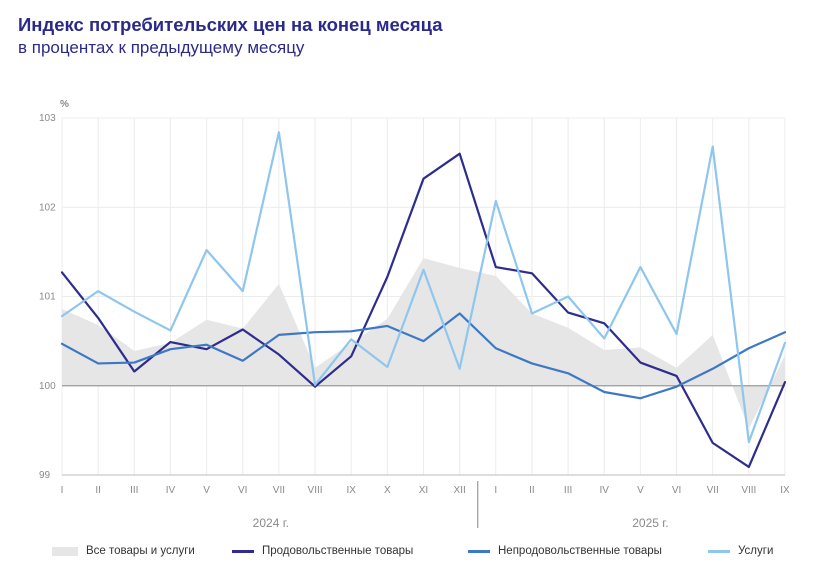 This screenshot has height=580, width=814. I want to click on legend-item-all: Все товары и услуги, so click(123, 551).